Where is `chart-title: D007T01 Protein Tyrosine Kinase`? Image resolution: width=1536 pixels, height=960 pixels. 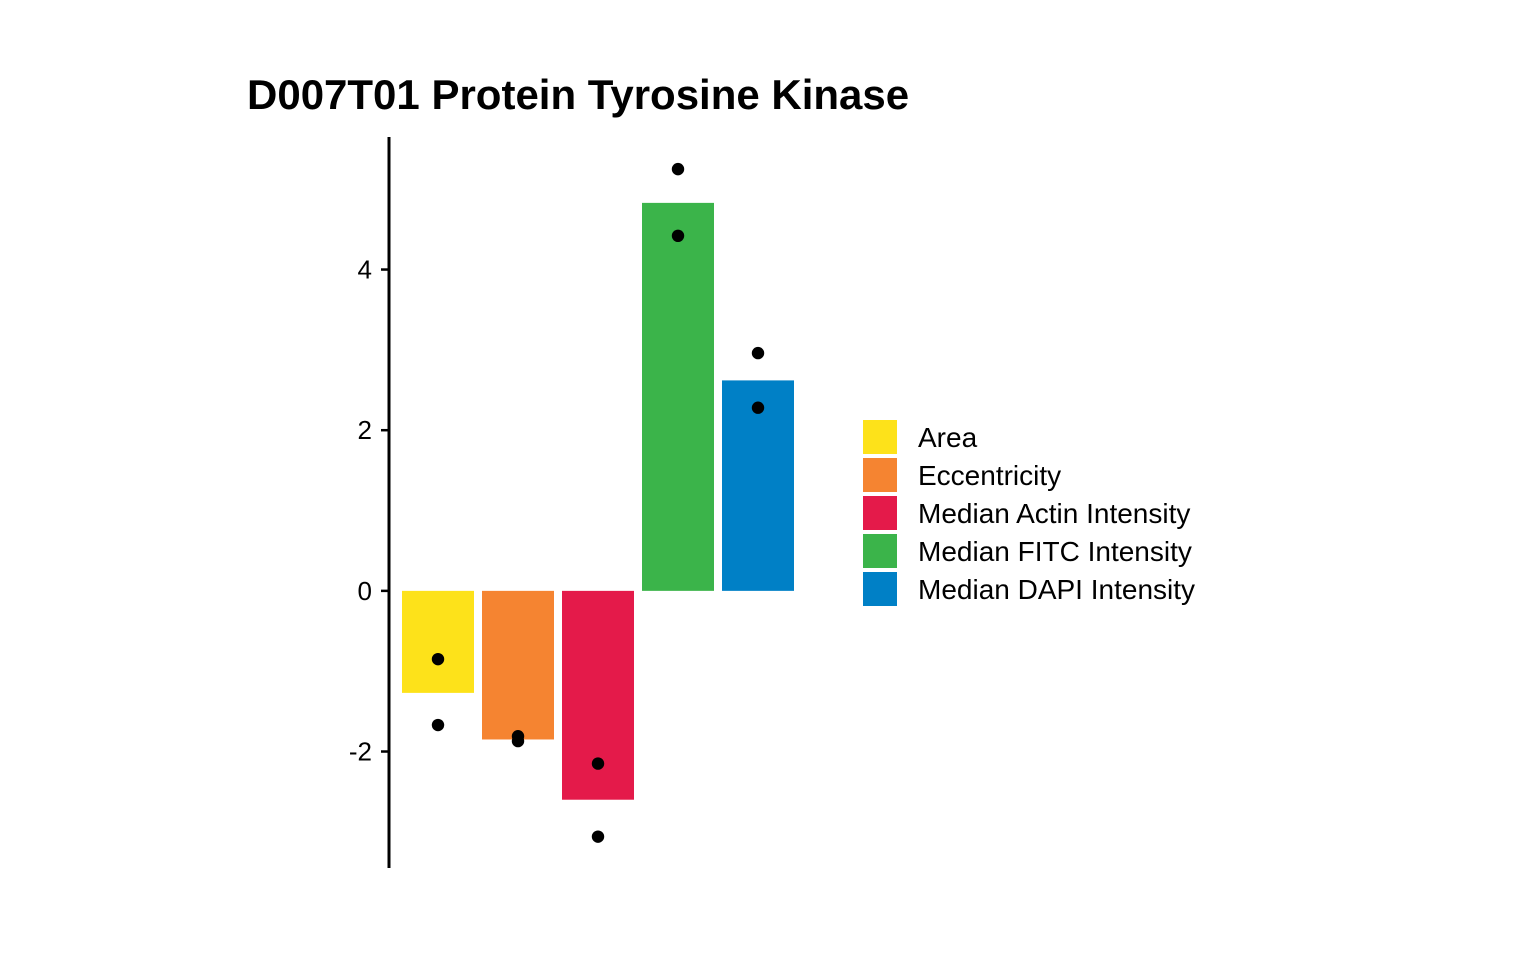
chart-title: D007T01 Protein Tyrosine Kinase is located at coordinates (578, 94).